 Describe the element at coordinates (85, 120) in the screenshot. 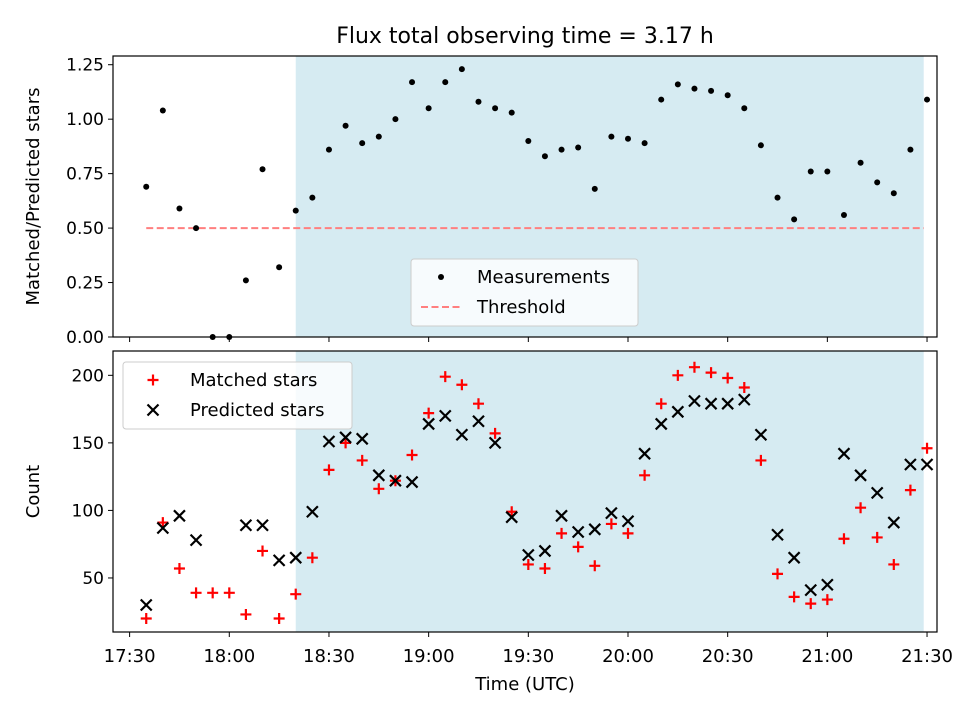

I see `y-tick-label: 1.00` at that location.